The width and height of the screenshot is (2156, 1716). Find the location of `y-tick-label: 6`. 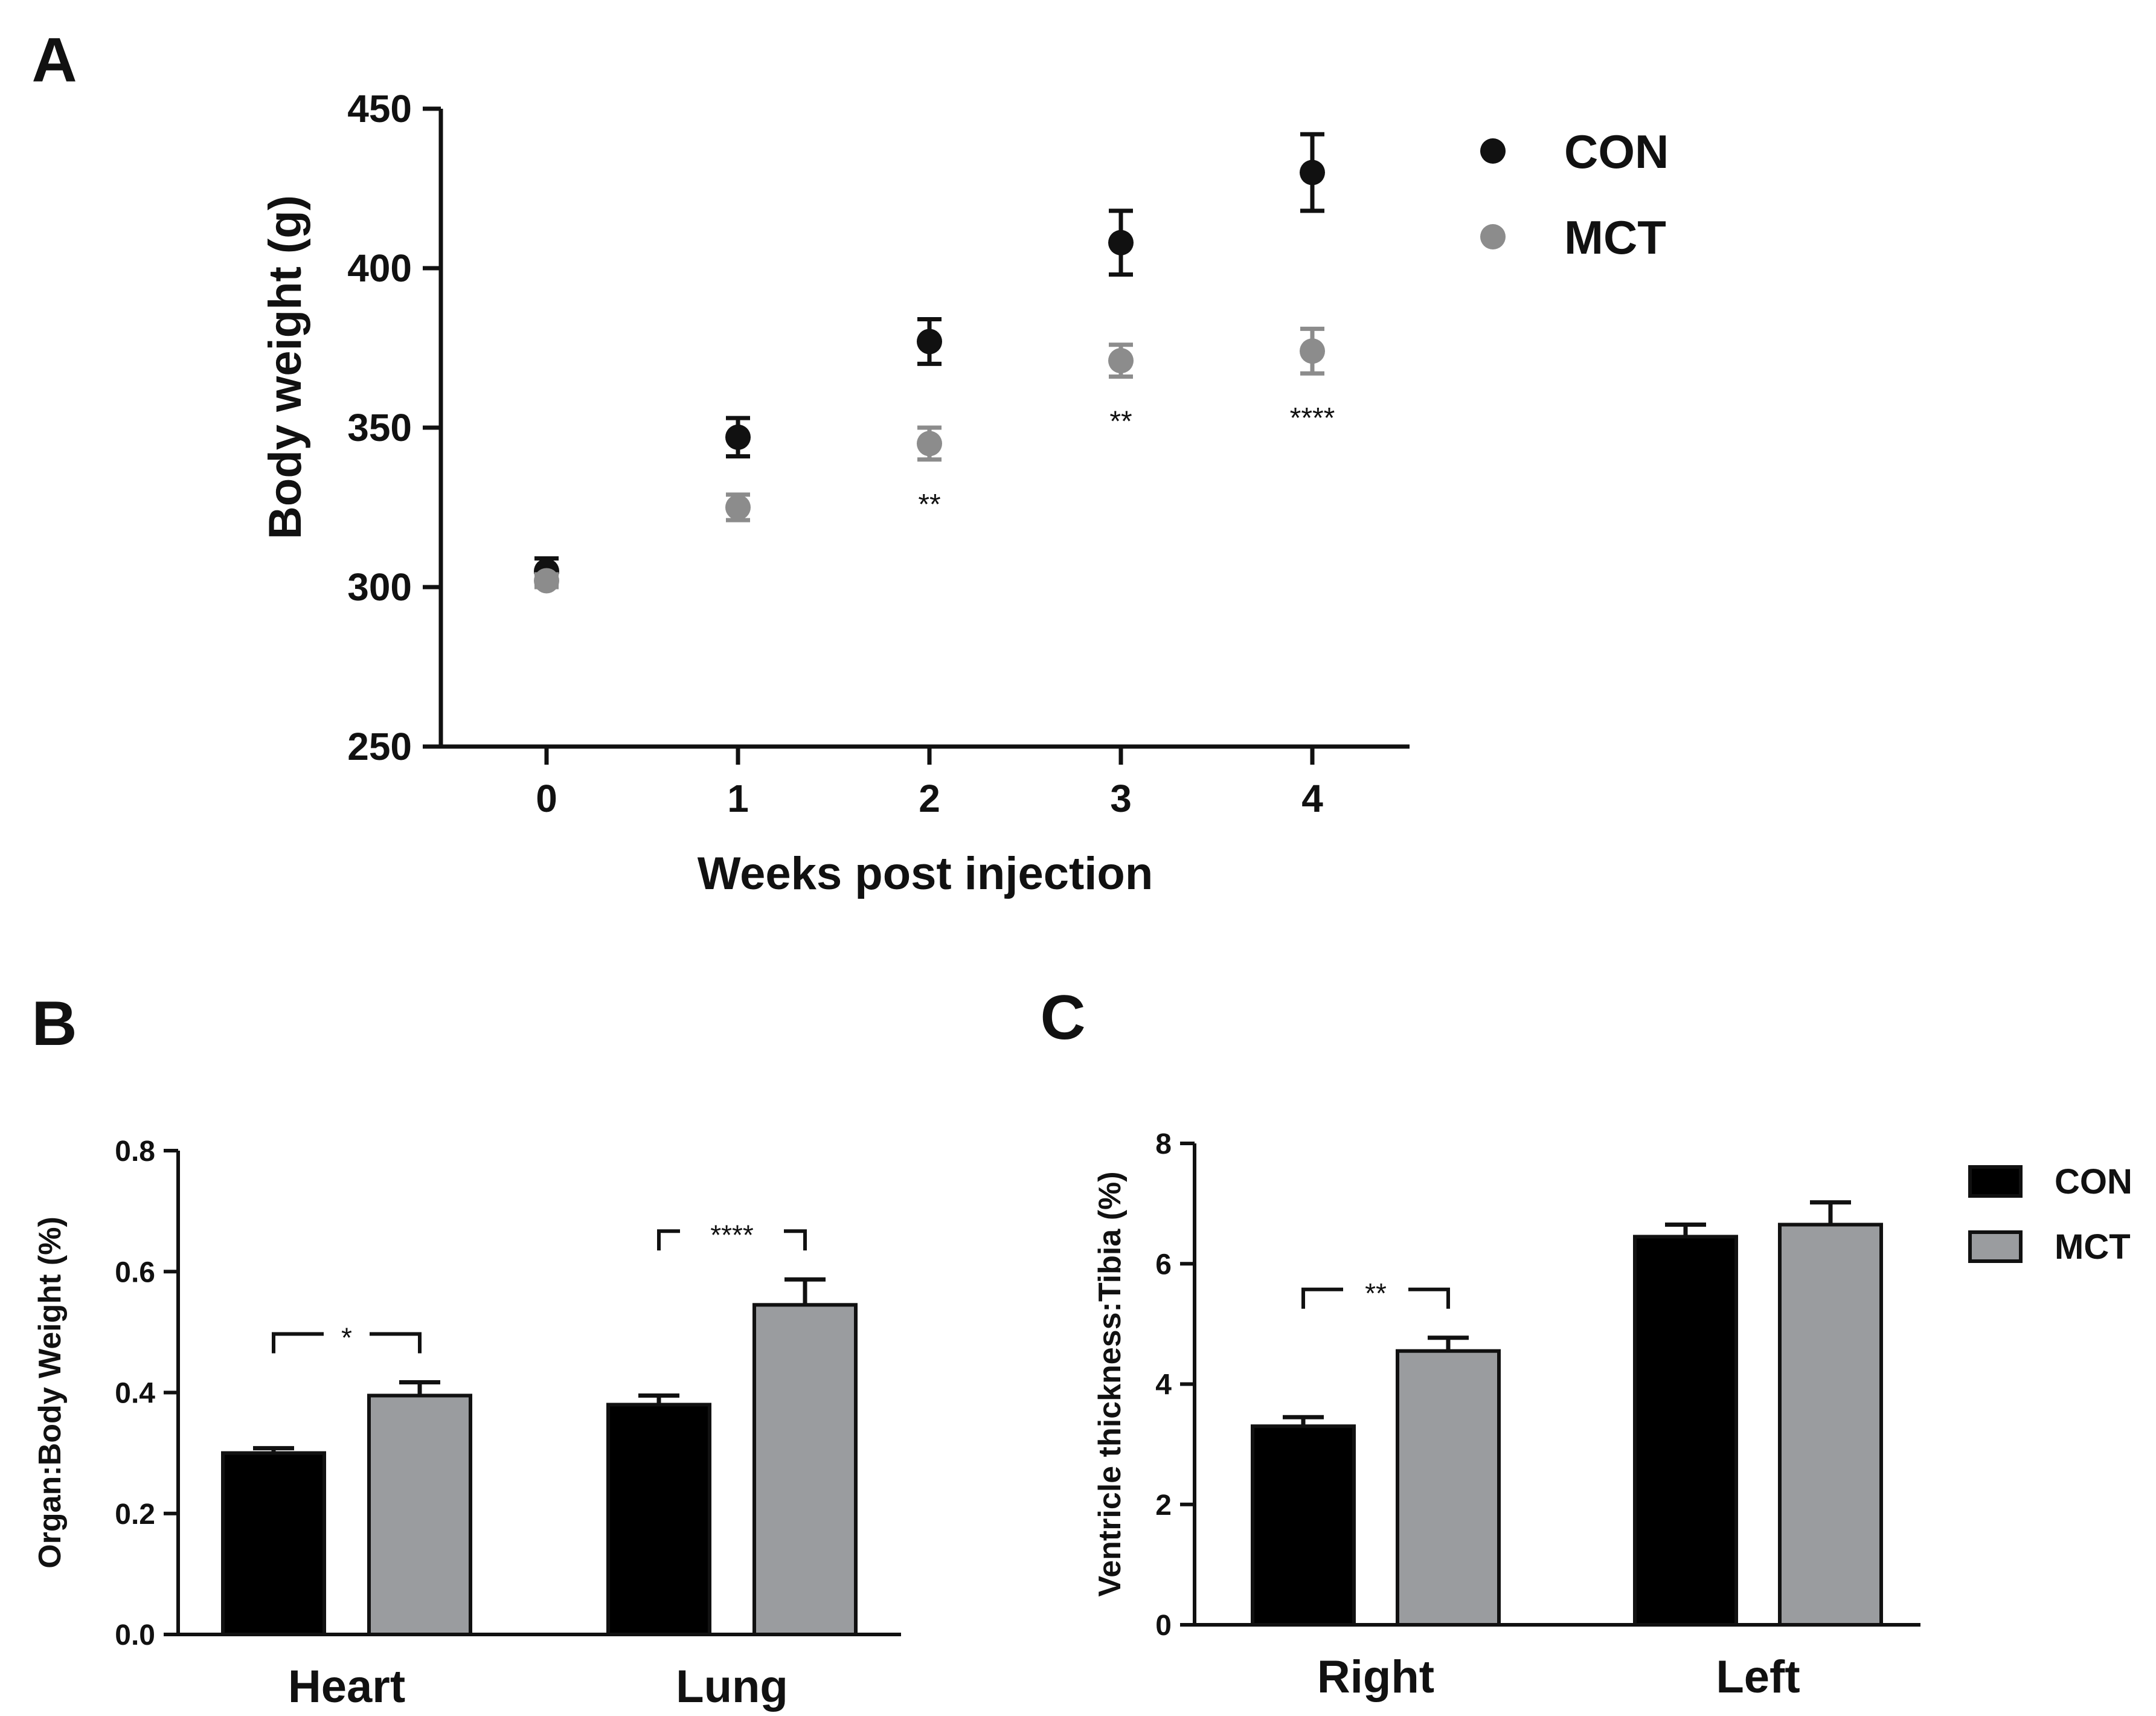

y-tick-label: 6 is located at coordinates (1163, 1265).